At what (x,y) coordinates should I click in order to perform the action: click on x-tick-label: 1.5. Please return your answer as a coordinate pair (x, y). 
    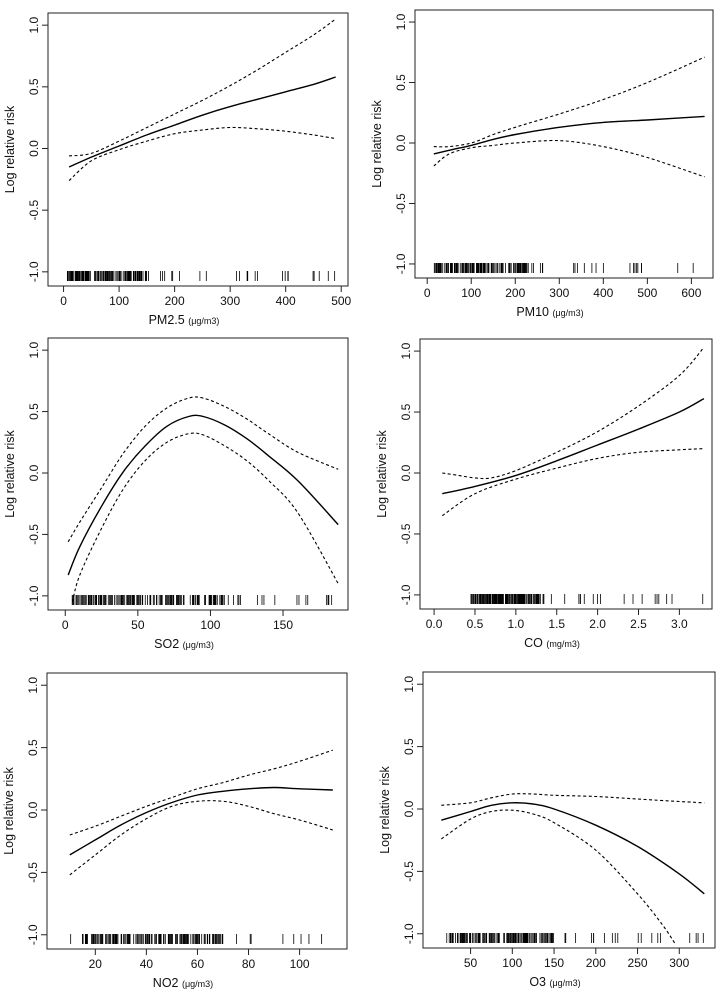
    Looking at the image, I should click on (556, 624).